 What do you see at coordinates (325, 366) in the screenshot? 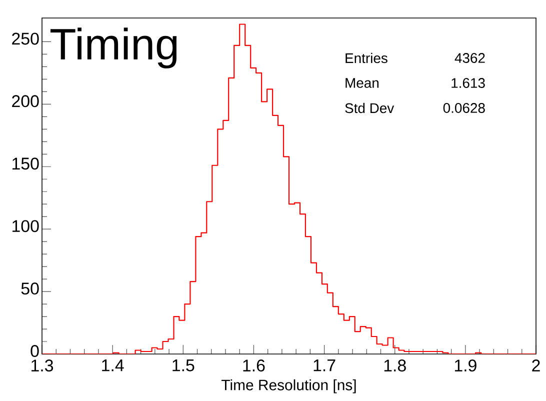
I see `x-tick-label: 1.7` at bounding box center [325, 366].